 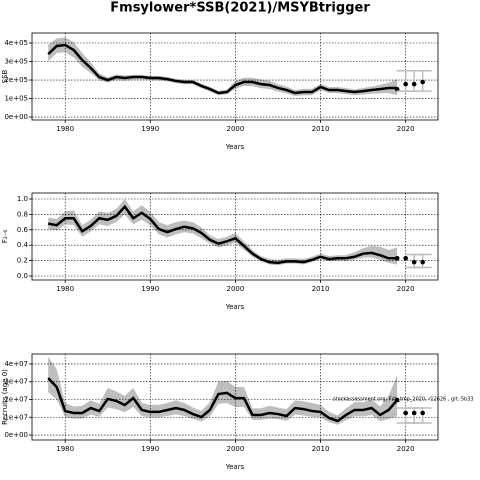 What do you see at coordinates (5, 237) in the screenshot?
I see `y-axis-label: F₂₋₆` at bounding box center [5, 237].